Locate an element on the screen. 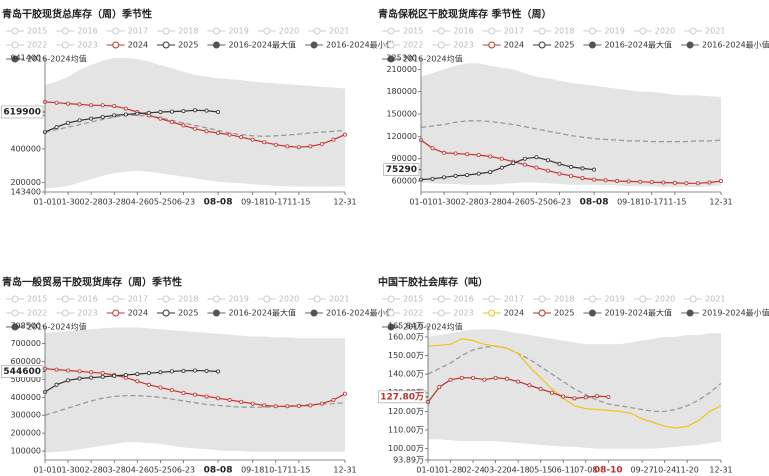 The width and height of the screenshot is (769, 476). y-tick-label: 200000 is located at coordinates (25, 433).